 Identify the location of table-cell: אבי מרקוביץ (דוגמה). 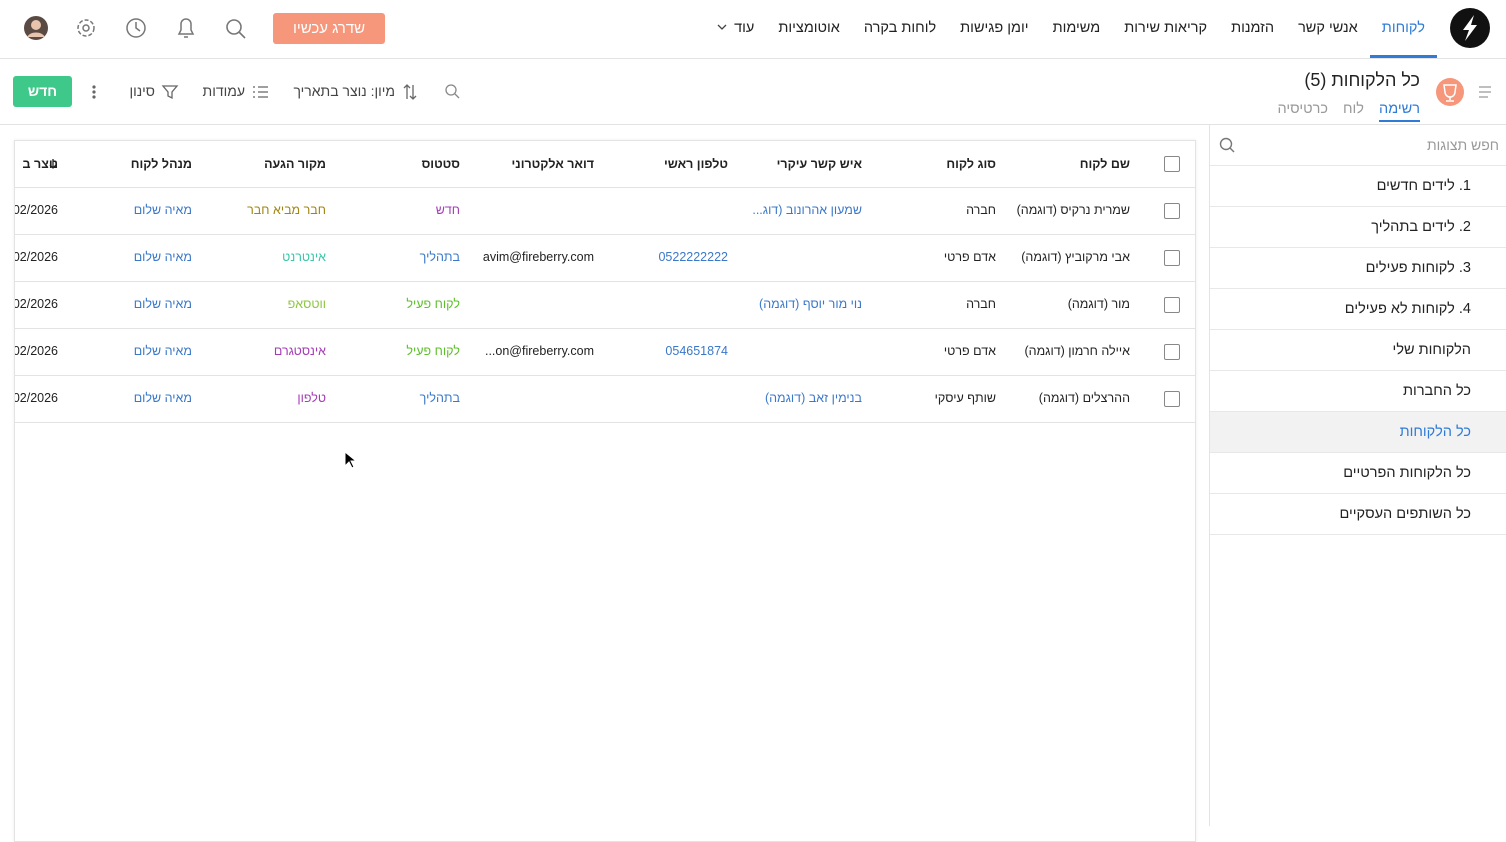
(1075, 257).